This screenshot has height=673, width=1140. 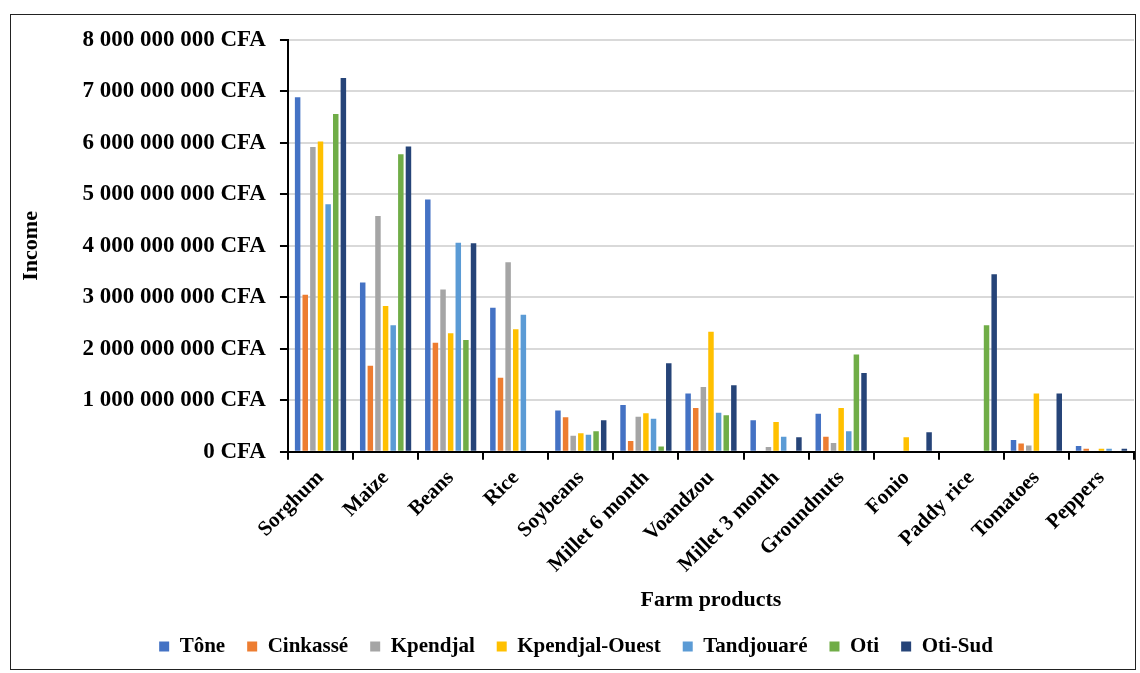 What do you see at coordinates (29, 245) in the screenshot?
I see `y-axis-title: Income` at bounding box center [29, 245].